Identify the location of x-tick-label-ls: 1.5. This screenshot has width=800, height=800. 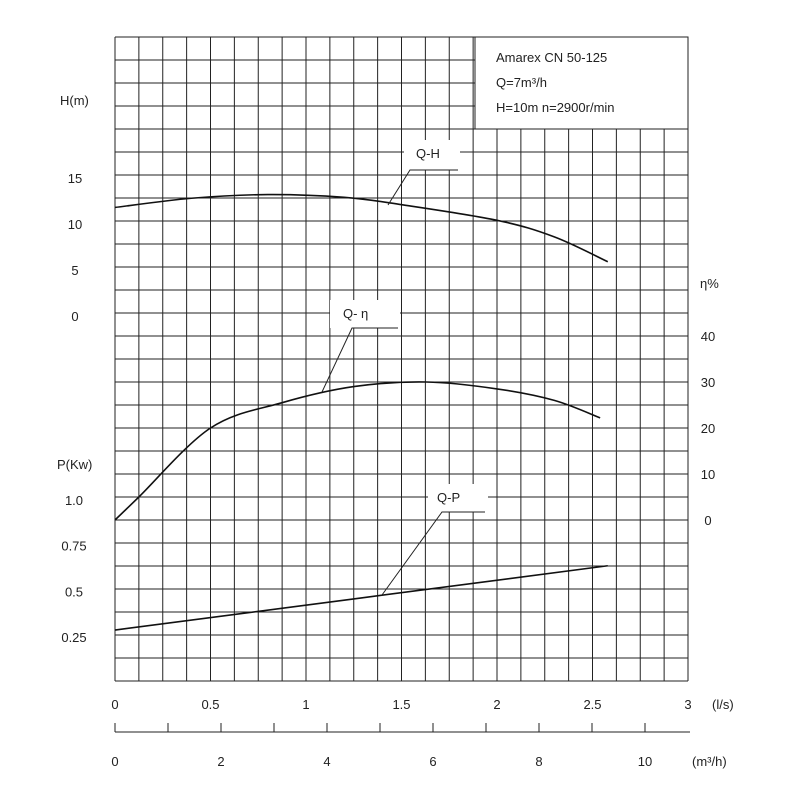
(401, 704).